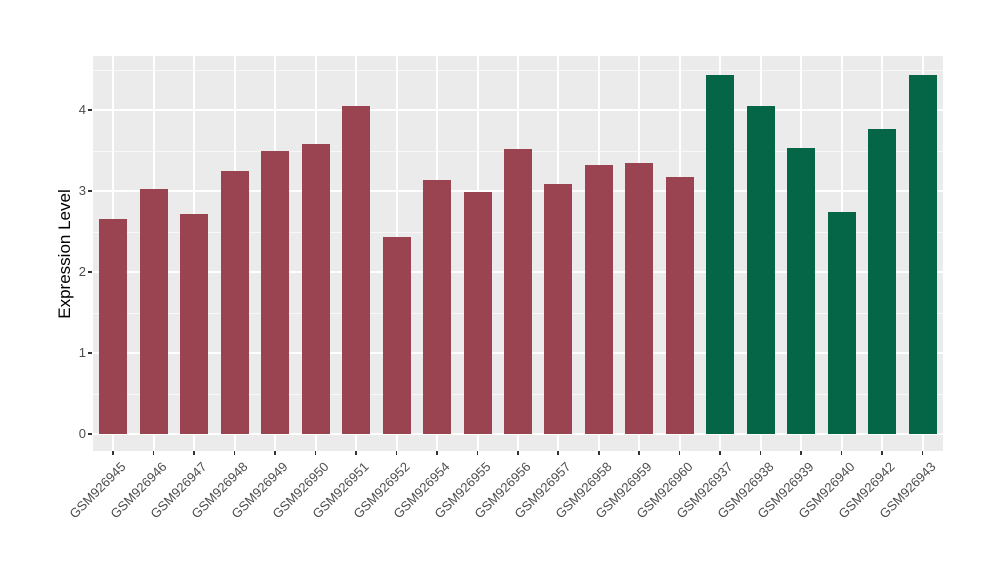 This screenshot has height=580, width=1000. What do you see at coordinates (82, 109) in the screenshot?
I see `y-tick-label: 4` at bounding box center [82, 109].